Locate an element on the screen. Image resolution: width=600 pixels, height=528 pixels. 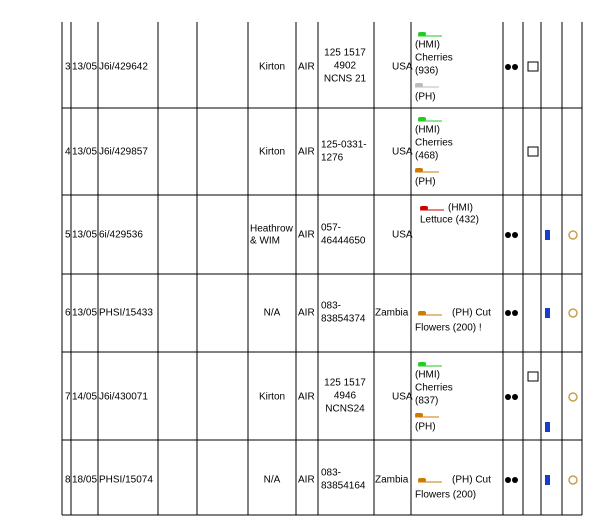
row-number: 7 is located at coordinates (68, 397).